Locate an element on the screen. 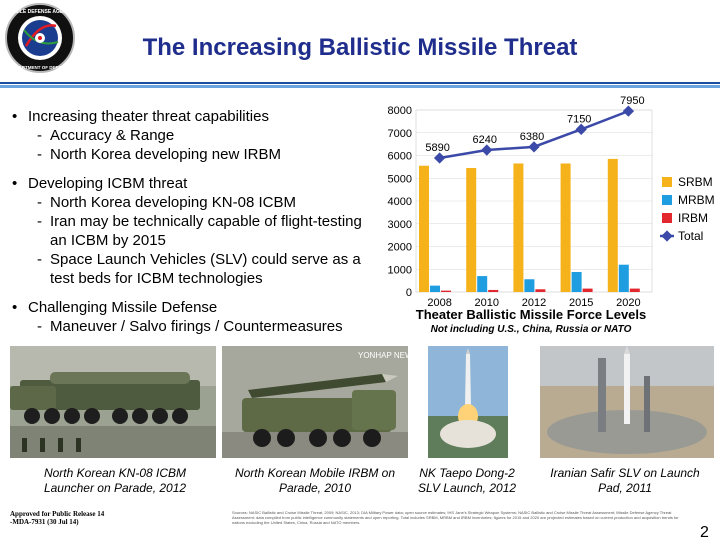  legend-label: IRBM is located at coordinates (693, 218).